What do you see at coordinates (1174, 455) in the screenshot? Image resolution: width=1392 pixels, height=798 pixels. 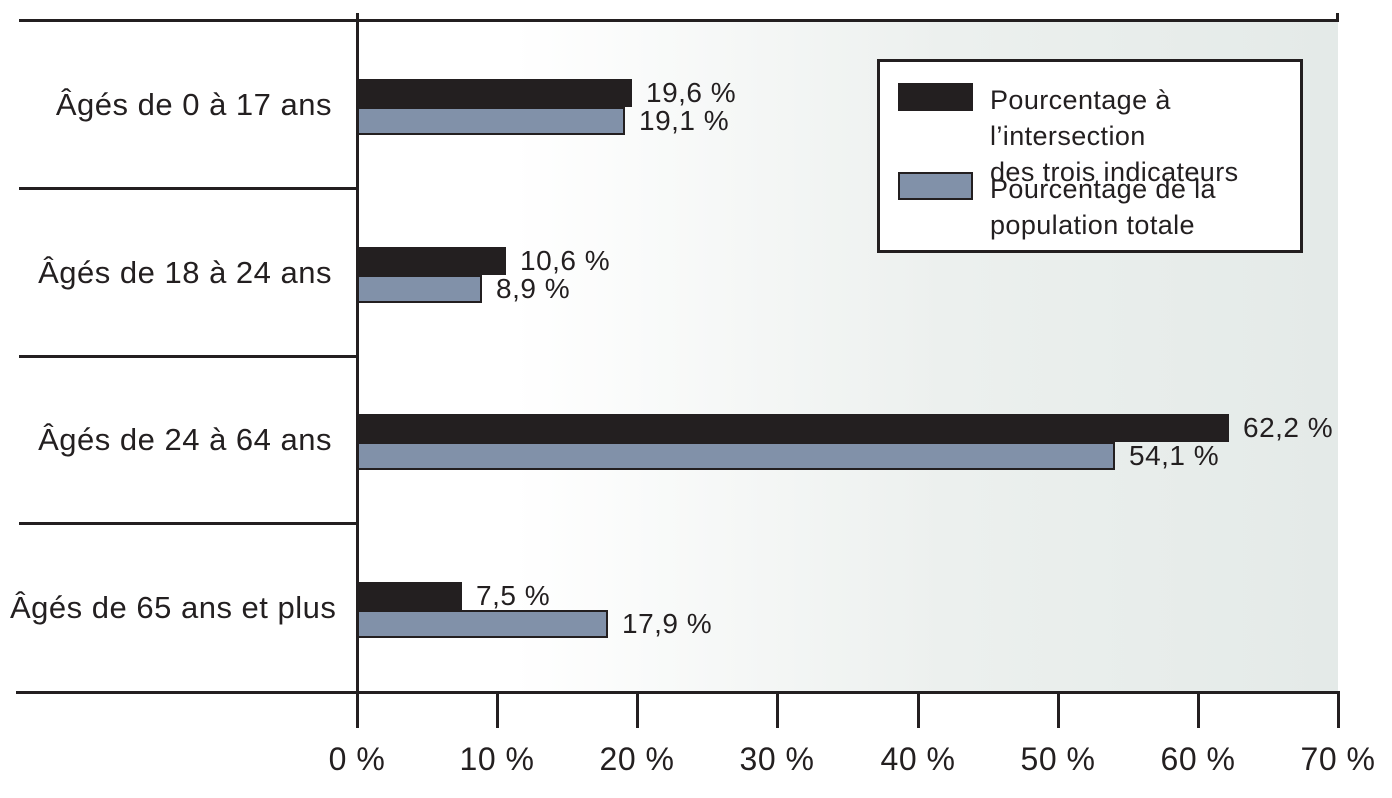 I see `value-label: 54,1 %` at bounding box center [1174, 455].